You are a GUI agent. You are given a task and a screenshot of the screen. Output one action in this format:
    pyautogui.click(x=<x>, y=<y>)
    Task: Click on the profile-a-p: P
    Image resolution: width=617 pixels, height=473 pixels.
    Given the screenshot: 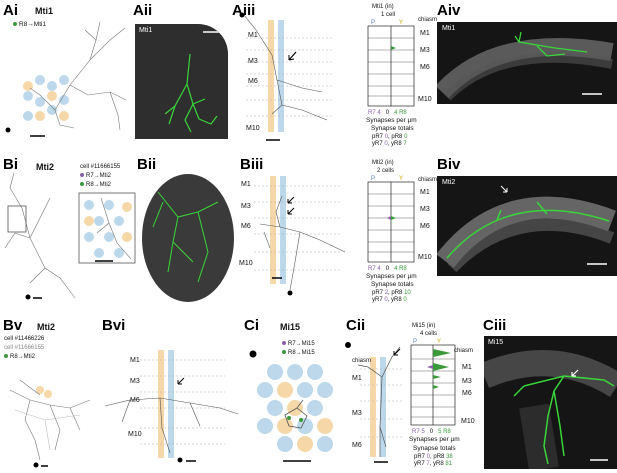 What is the action you would take?
    pyautogui.click(x=373, y=23)
    